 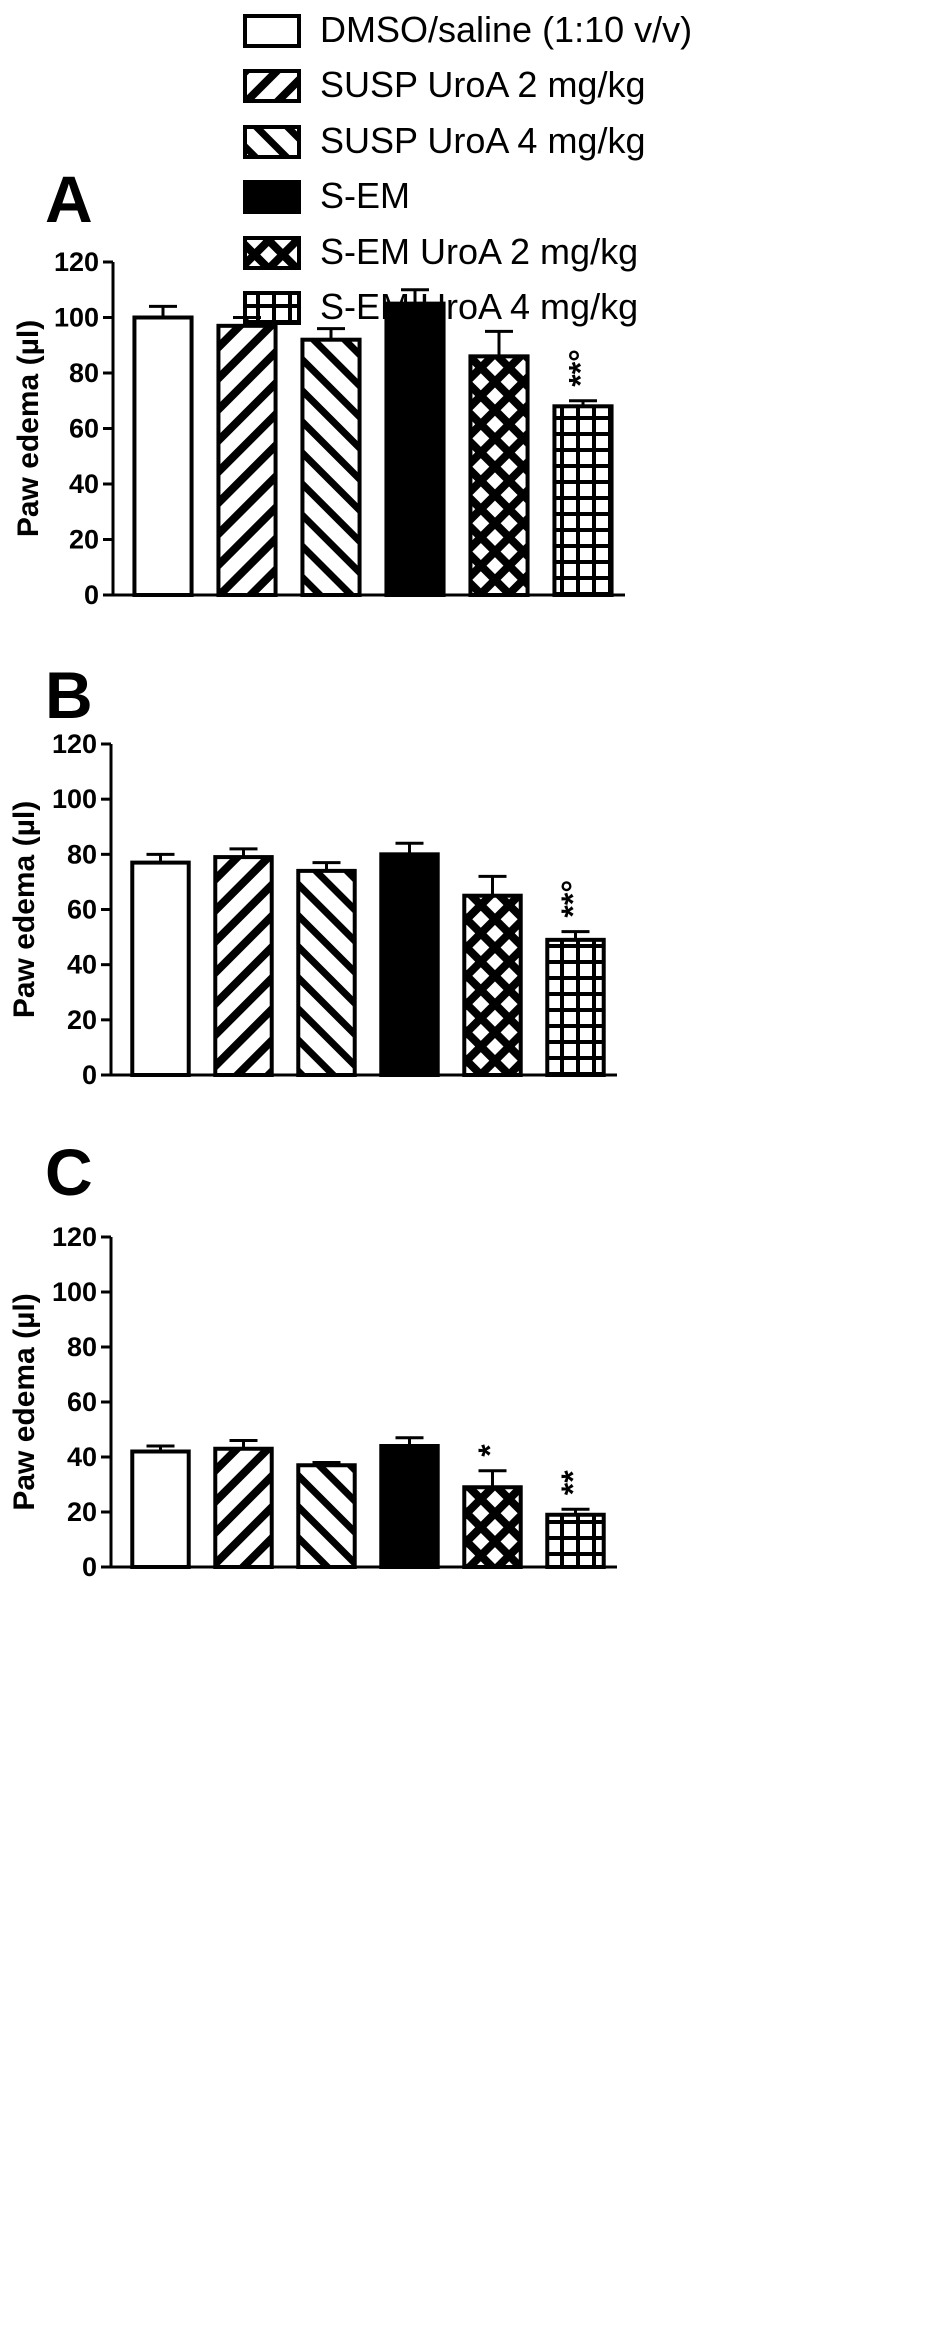 I want to click on legend-label-sem-2: S-EM UroA 2 mg/kg, so click(x=479, y=251).